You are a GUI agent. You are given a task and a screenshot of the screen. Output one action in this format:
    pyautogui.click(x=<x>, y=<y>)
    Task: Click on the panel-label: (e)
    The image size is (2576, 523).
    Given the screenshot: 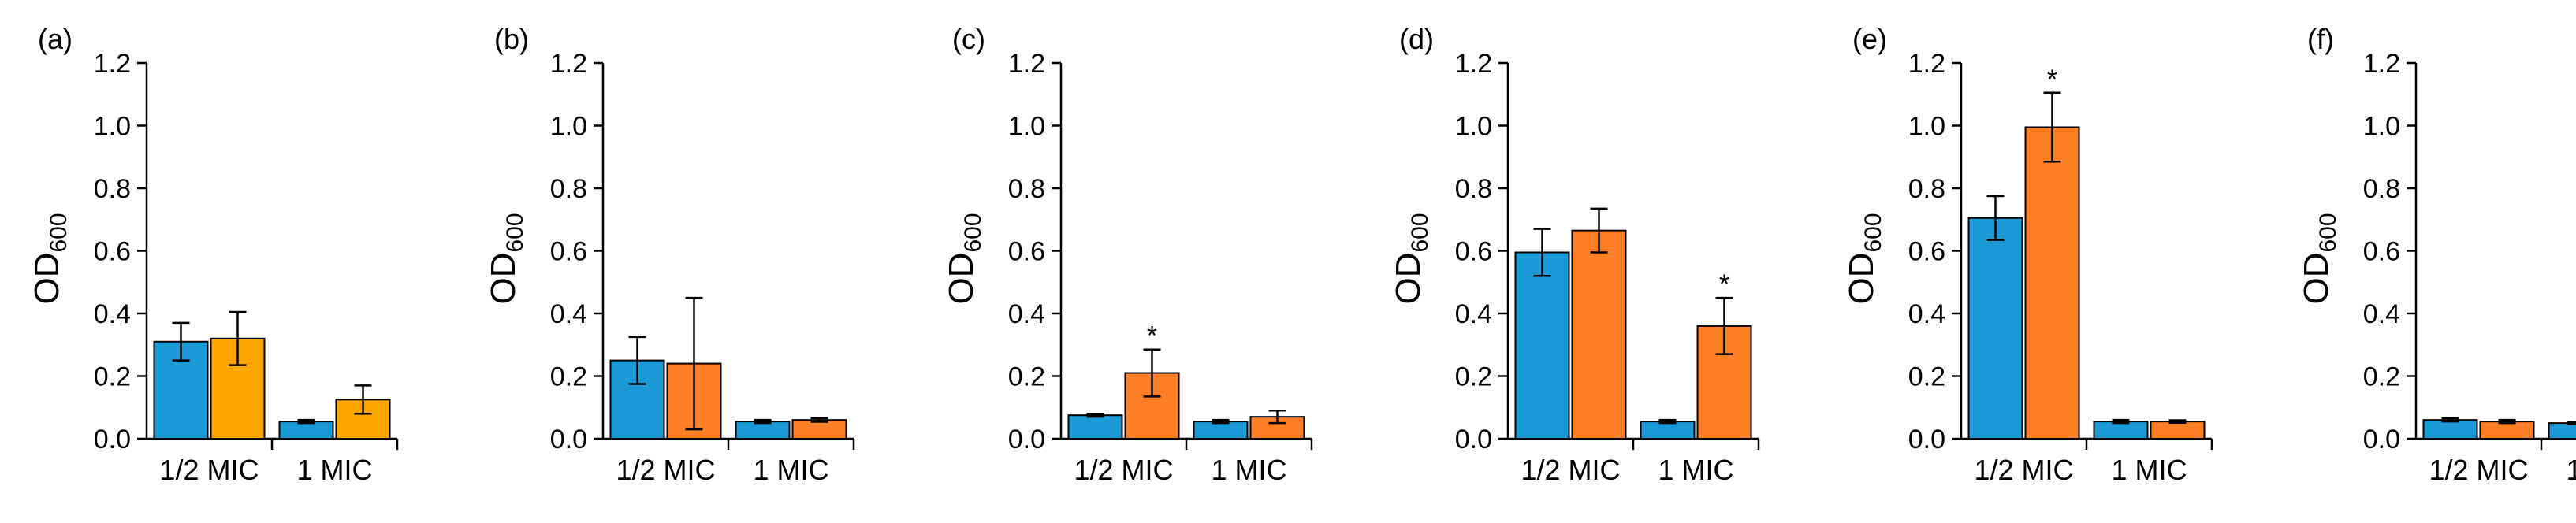 What is the action you would take?
    pyautogui.click(x=1869, y=39)
    